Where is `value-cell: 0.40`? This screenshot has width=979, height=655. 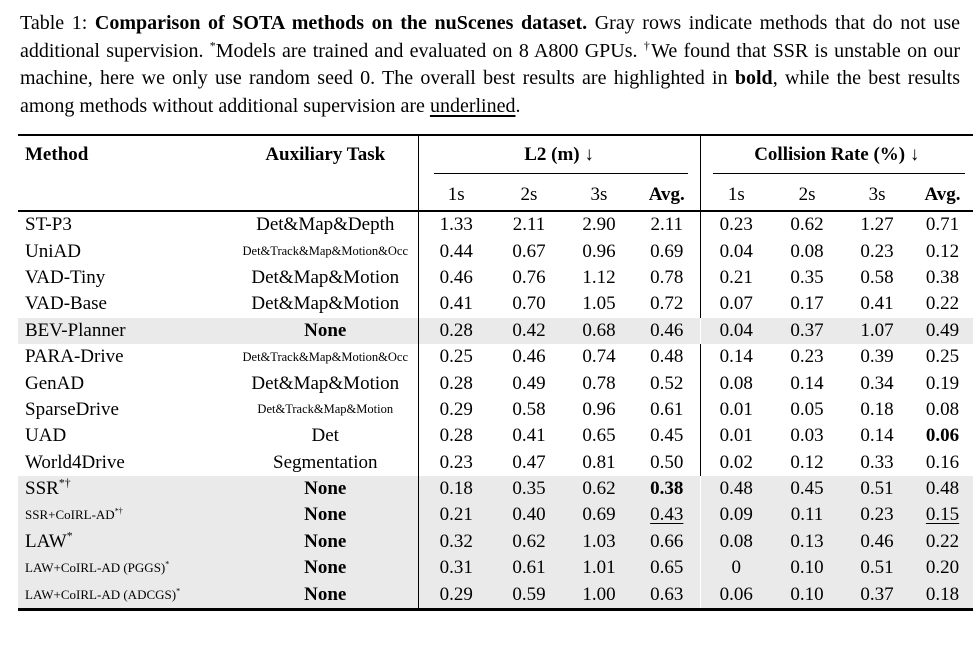 value-cell: 0.40 is located at coordinates (529, 515).